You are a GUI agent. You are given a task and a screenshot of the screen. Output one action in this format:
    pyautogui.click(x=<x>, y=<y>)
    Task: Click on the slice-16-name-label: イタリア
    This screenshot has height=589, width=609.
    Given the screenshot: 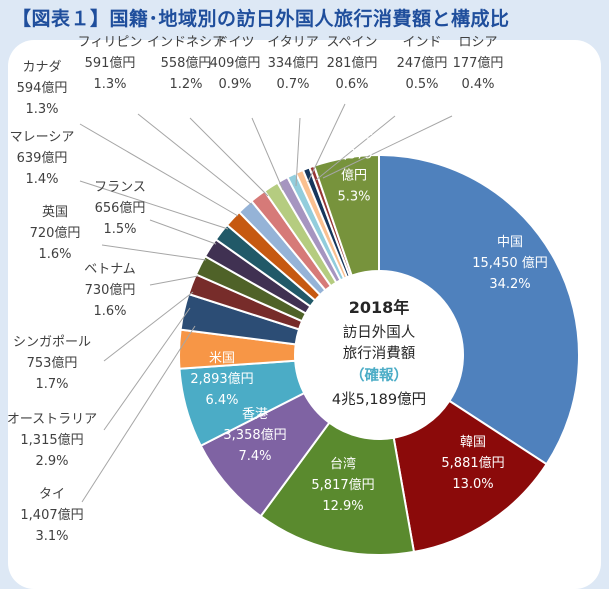 What is the action you would take?
    pyautogui.click(x=292, y=42)
    